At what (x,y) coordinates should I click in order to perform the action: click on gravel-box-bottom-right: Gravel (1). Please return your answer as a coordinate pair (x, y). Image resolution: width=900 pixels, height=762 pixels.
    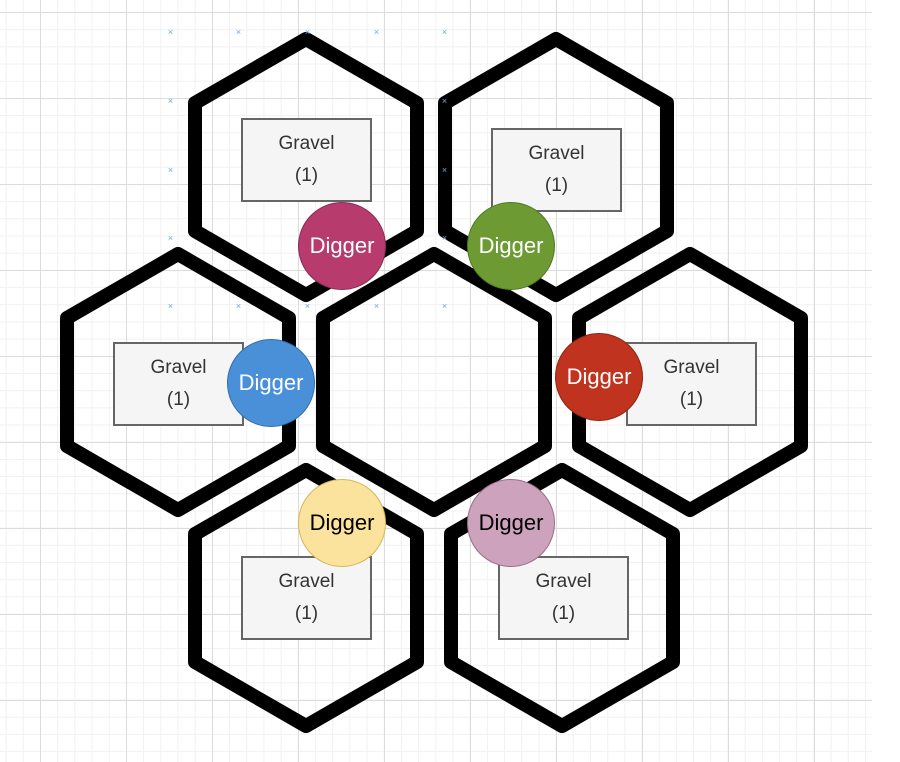
    Looking at the image, I should click on (563, 598).